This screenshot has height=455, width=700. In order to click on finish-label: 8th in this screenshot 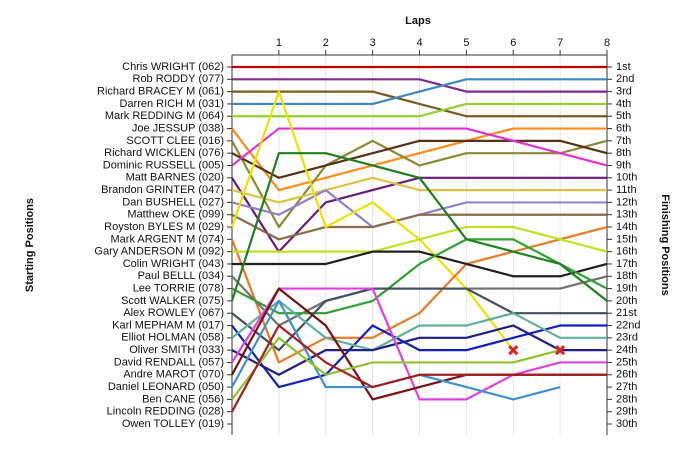, I will do `click(623, 153)`.